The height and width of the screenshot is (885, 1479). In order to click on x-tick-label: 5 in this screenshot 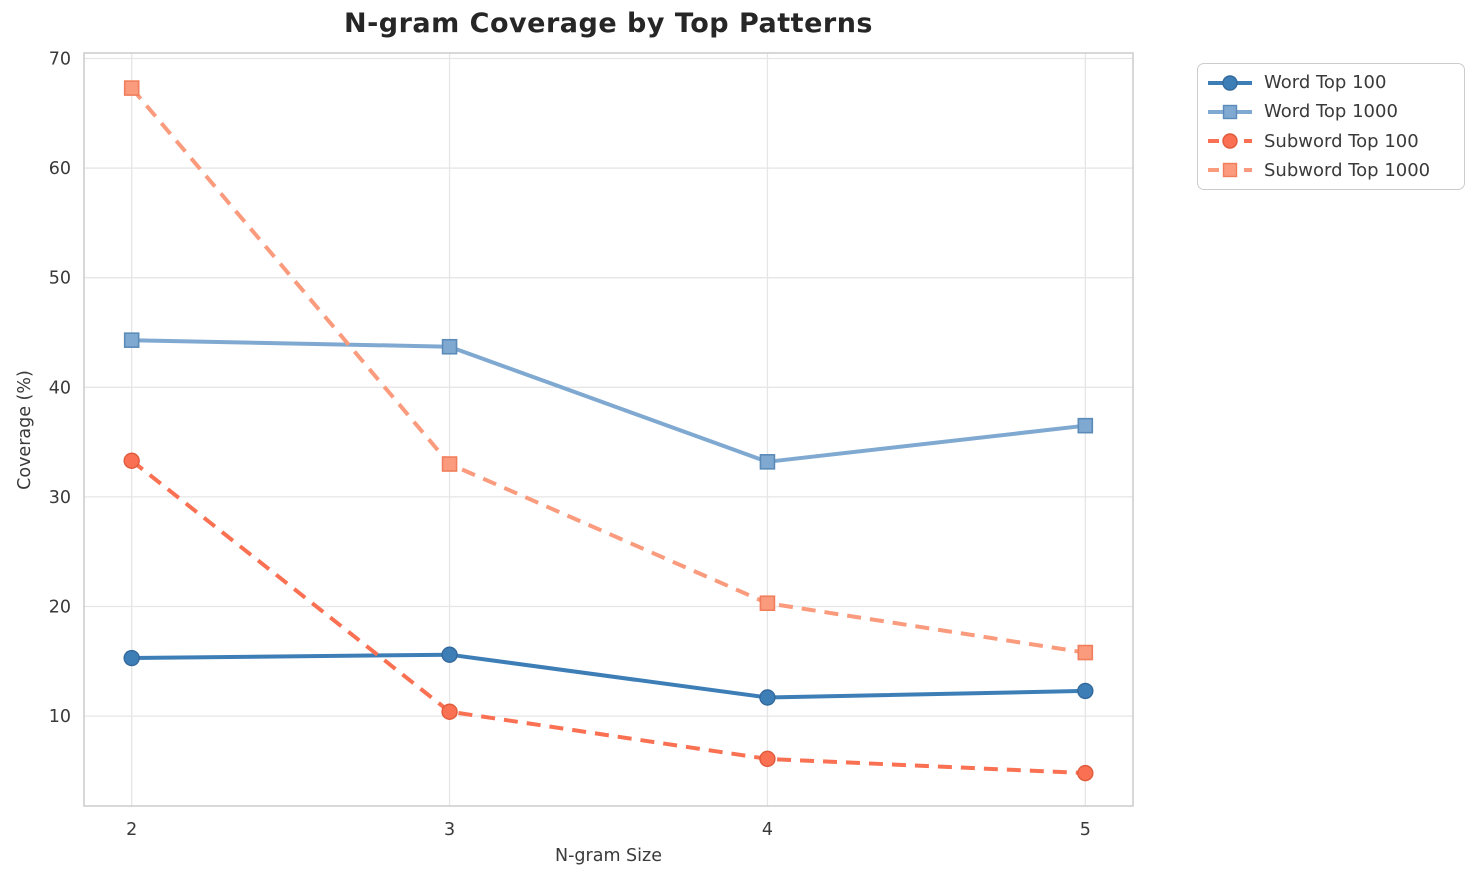, I will do `click(1085, 830)`.